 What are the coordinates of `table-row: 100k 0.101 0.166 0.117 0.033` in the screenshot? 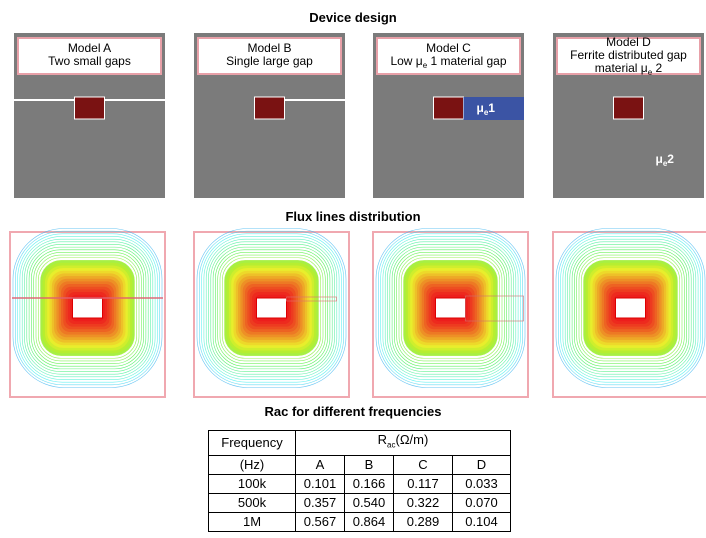 It's located at (359, 483).